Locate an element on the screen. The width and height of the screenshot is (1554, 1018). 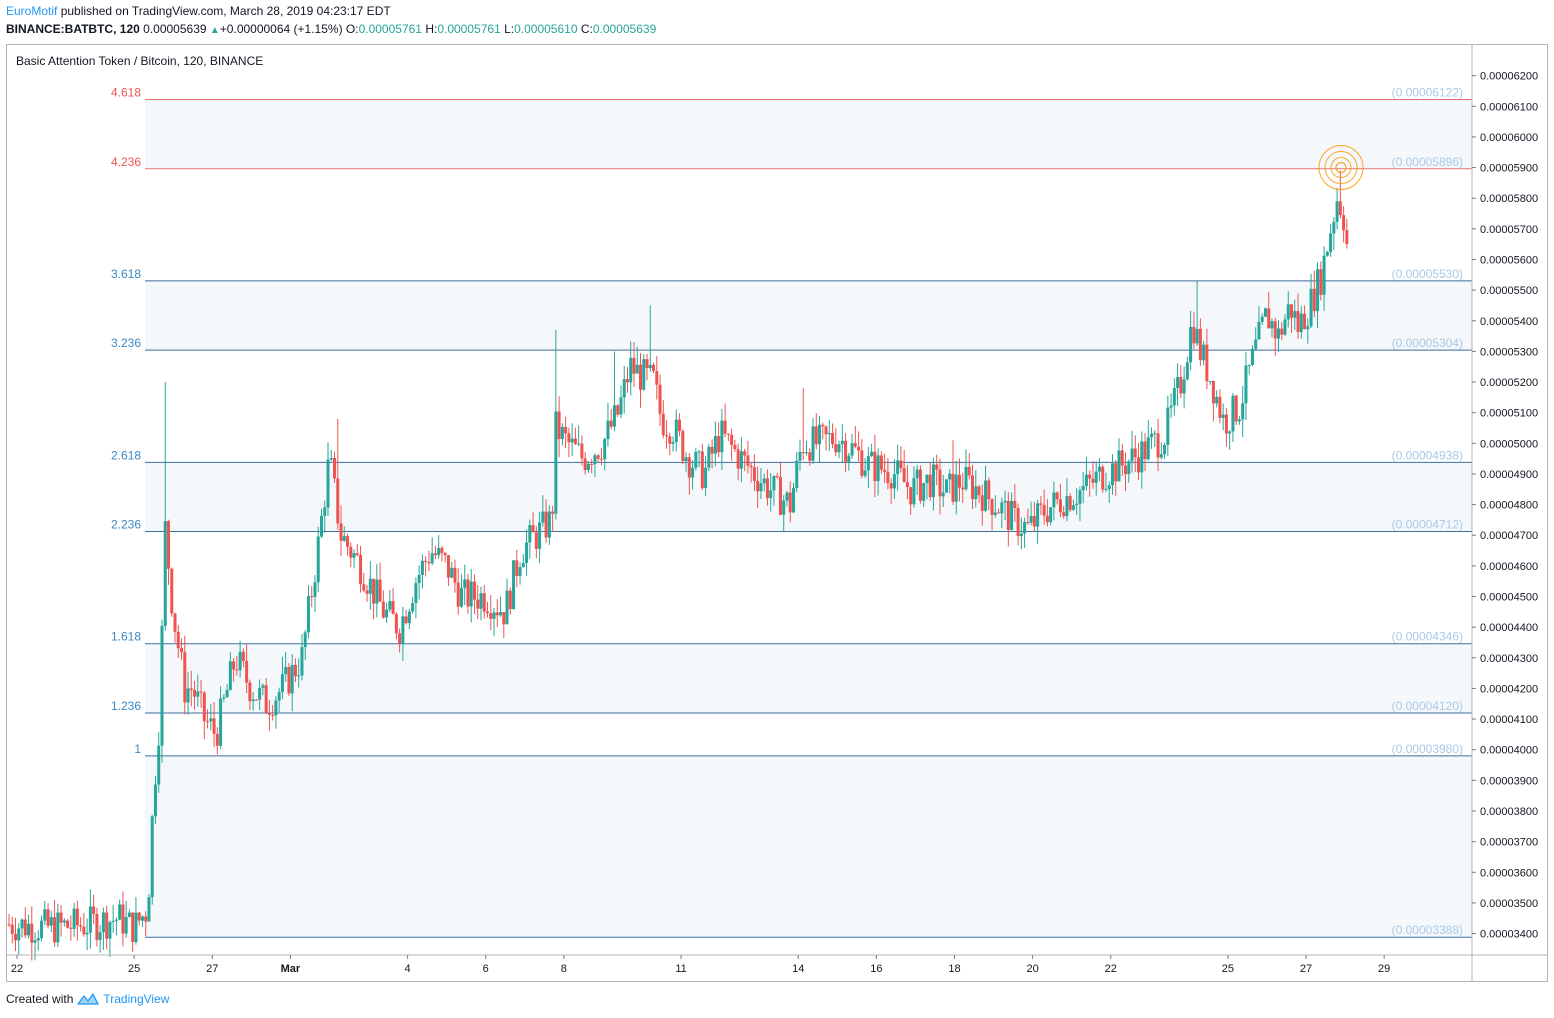
price-tick-label: 0.00006200 is located at coordinates (1509, 77).